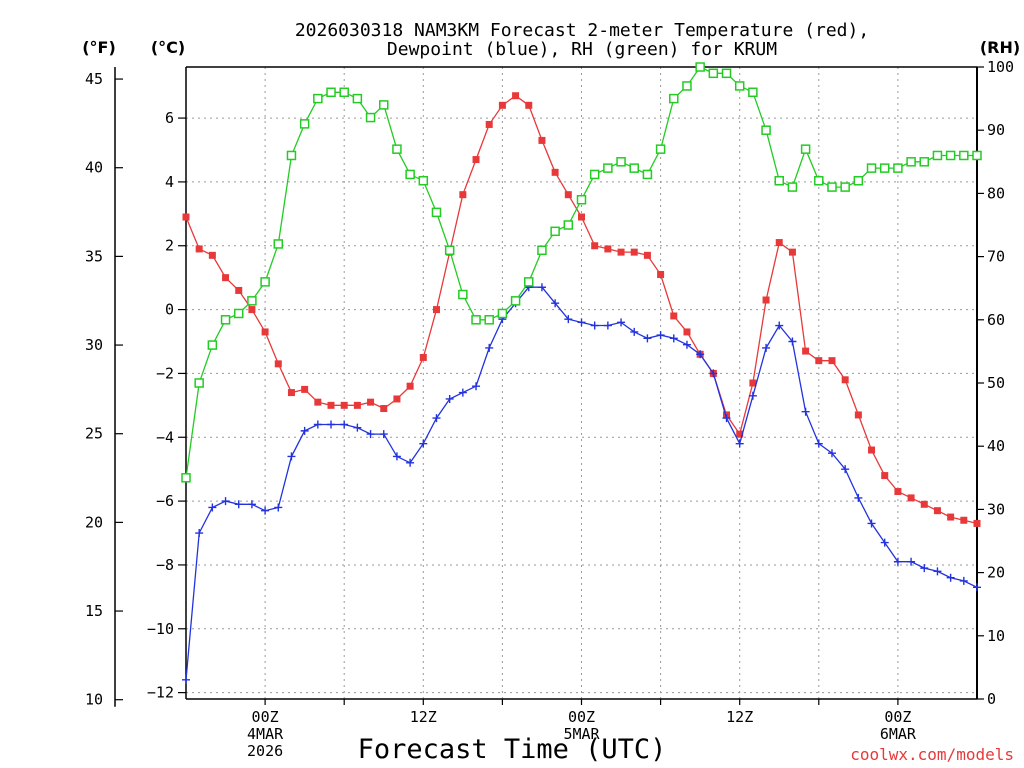 This screenshot has width=1024, height=768. Describe the element at coordinates (165, 437) in the screenshot. I see `celsius-tick-label: −4` at that location.